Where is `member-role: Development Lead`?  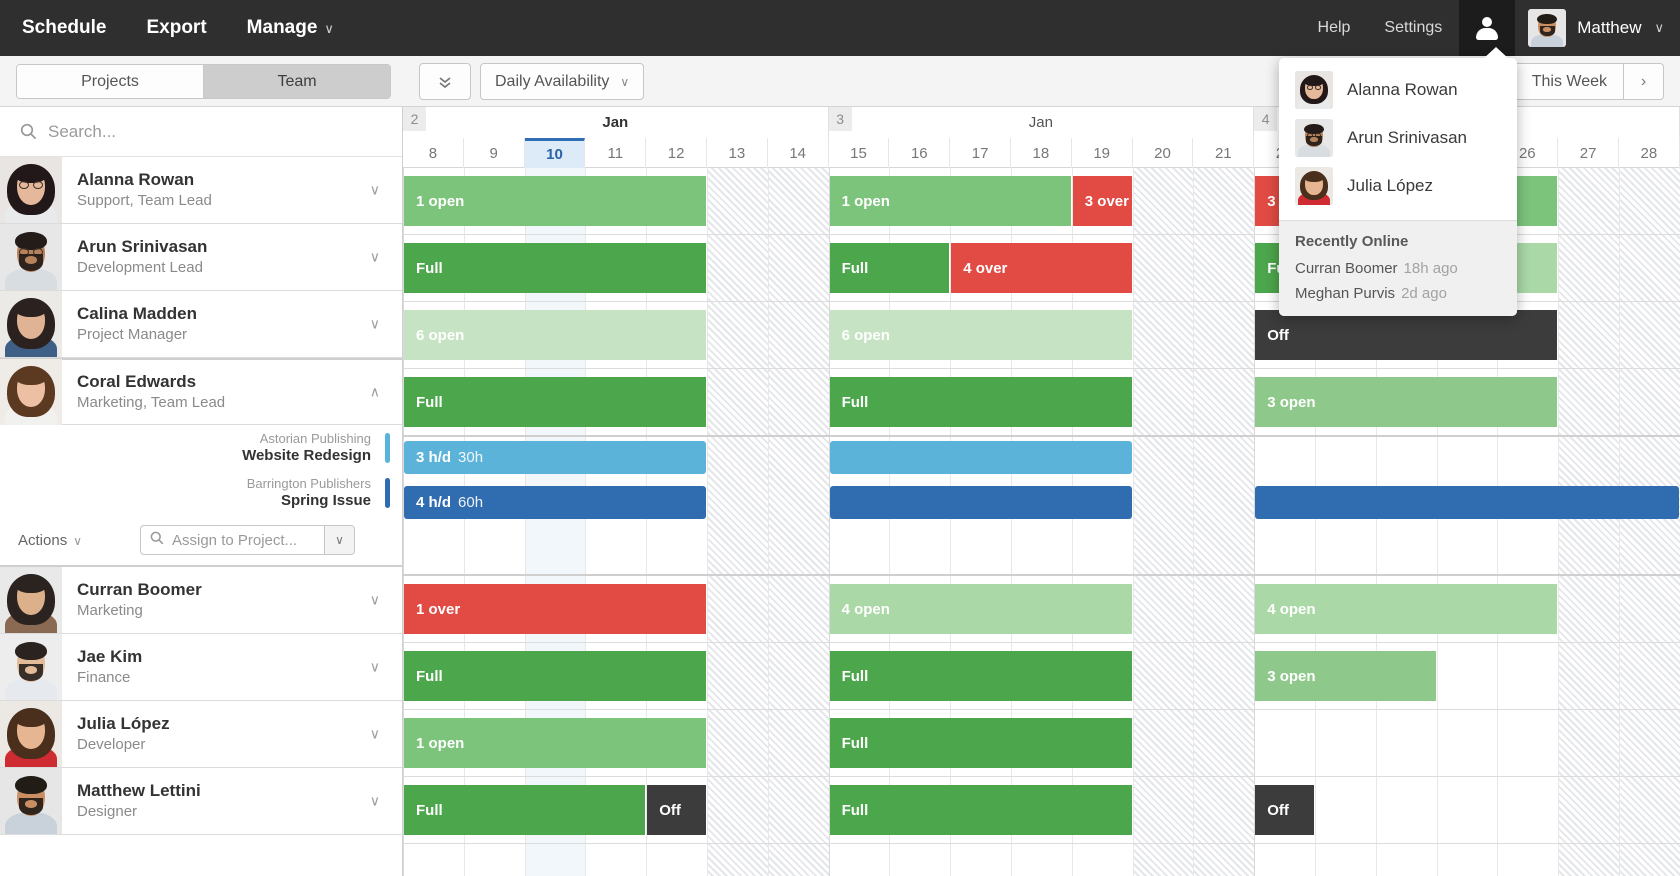
member-role: Development Lead is located at coordinates (140, 267).